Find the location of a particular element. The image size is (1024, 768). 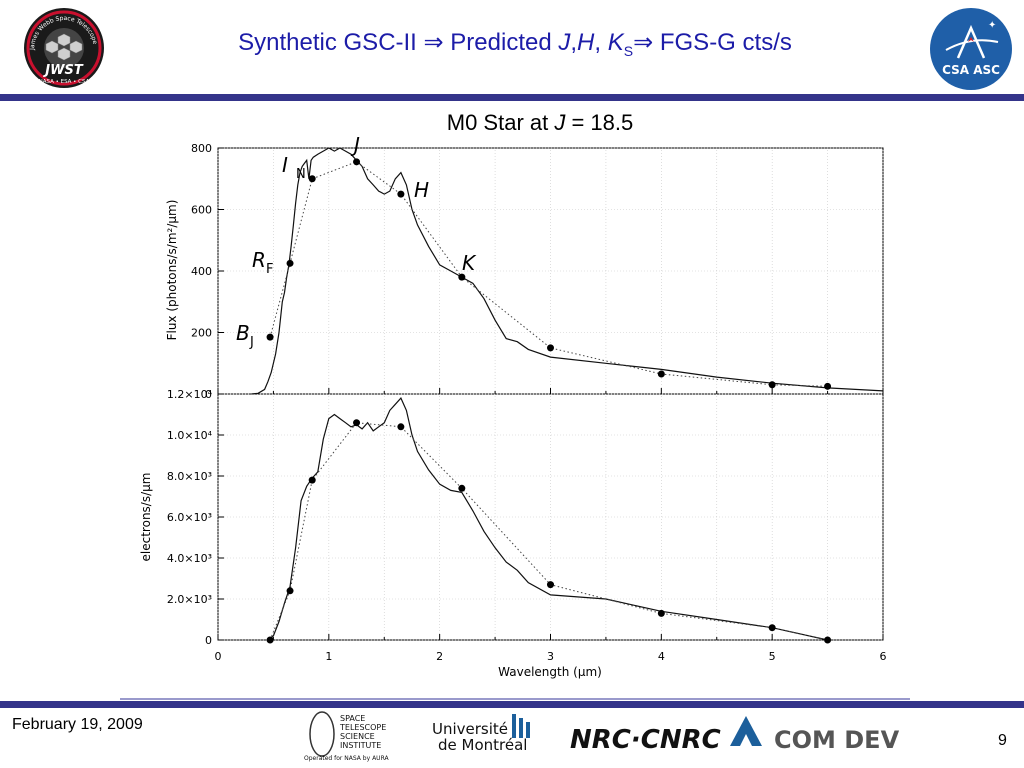

header-rule is located at coordinates (512, 97).